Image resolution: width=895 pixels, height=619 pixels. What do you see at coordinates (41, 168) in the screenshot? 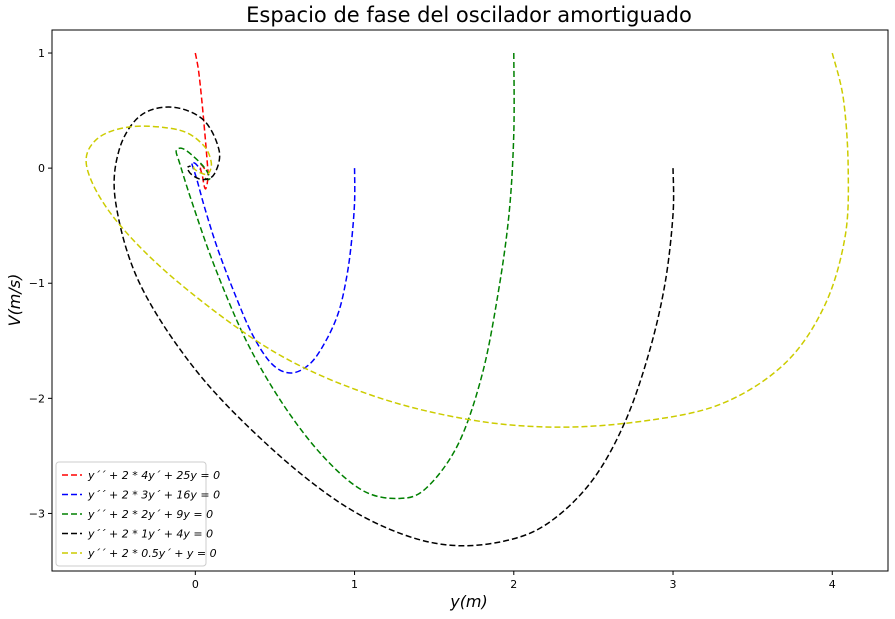
I see `y-tick-label: 0` at bounding box center [41, 168].